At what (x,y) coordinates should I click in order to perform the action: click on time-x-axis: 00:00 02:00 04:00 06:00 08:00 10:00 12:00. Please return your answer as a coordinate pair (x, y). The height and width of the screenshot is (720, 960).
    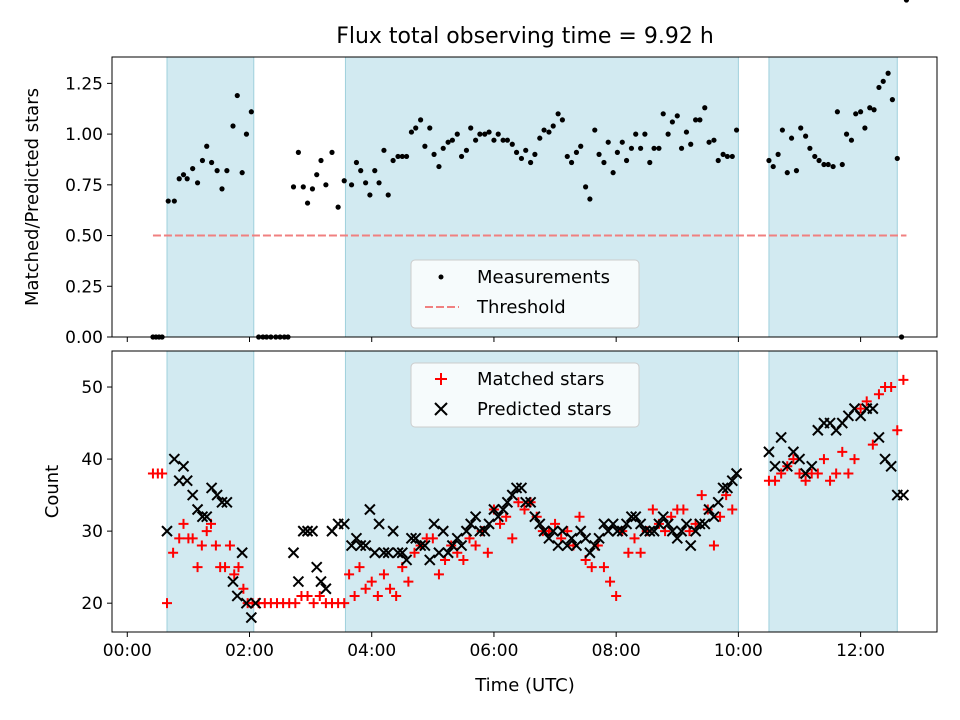
    Looking at the image, I should click on (494, 646).